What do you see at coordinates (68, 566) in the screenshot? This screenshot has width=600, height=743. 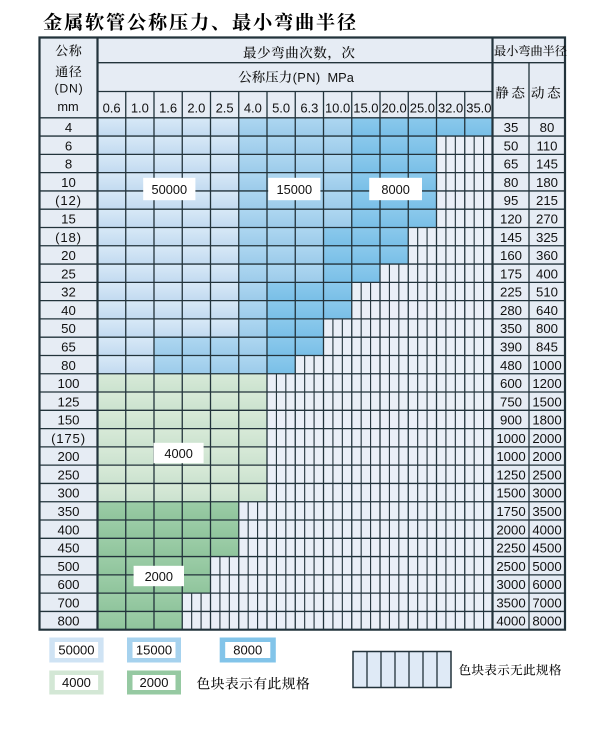 I see `svg-text: 500` at bounding box center [68, 566].